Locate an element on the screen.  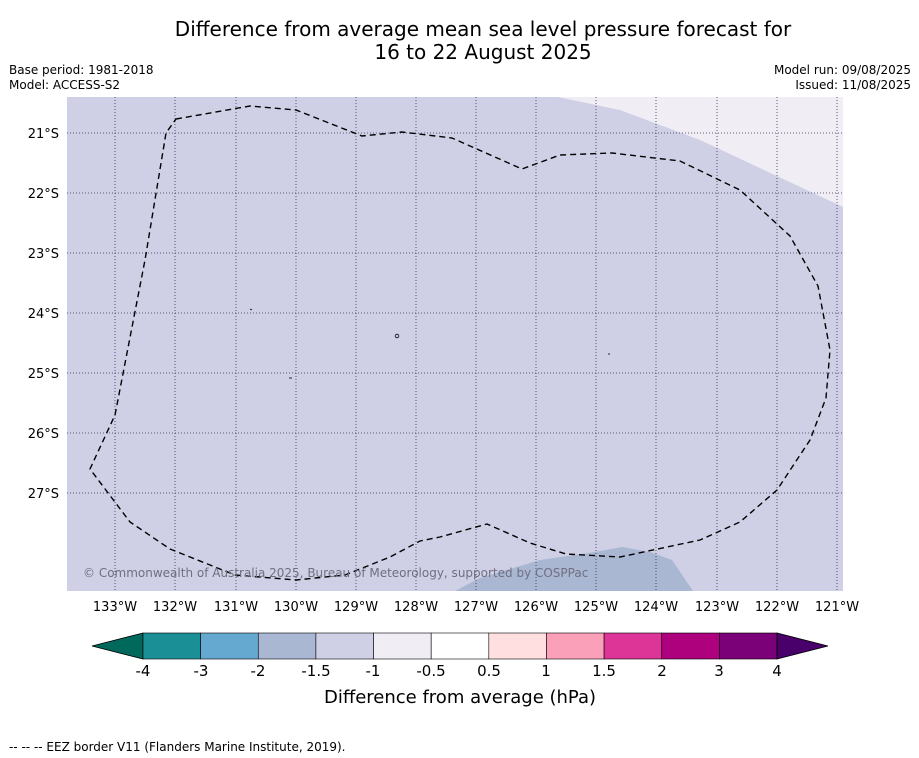
lon-label: 121°W is located at coordinates (837, 607).